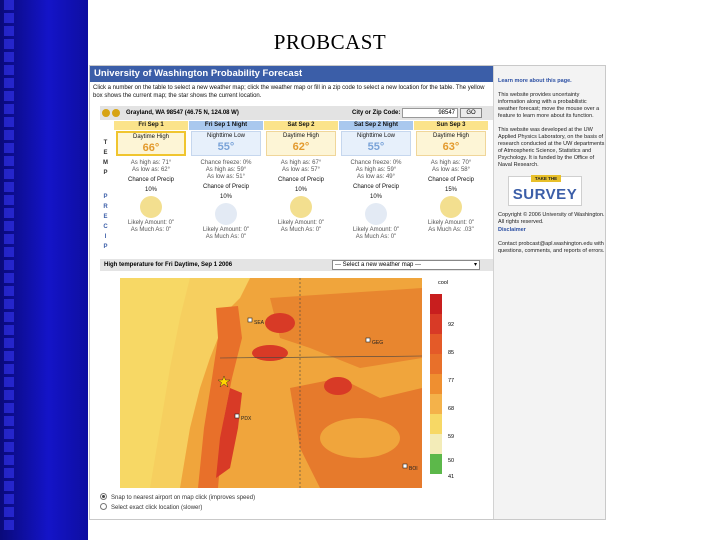 This screenshot has height=540, width=720. What do you see at coordinates (105, 222) in the screenshot?
I see `precip-side-label: P R E C I P` at bounding box center [105, 222].